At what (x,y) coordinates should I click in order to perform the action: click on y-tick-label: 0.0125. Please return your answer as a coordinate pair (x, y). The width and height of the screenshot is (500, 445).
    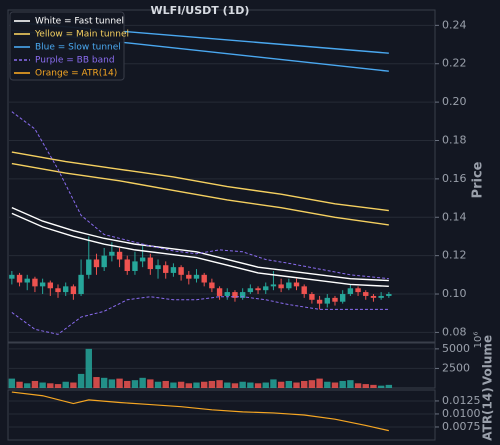
    Looking at the image, I should click on (461, 400).